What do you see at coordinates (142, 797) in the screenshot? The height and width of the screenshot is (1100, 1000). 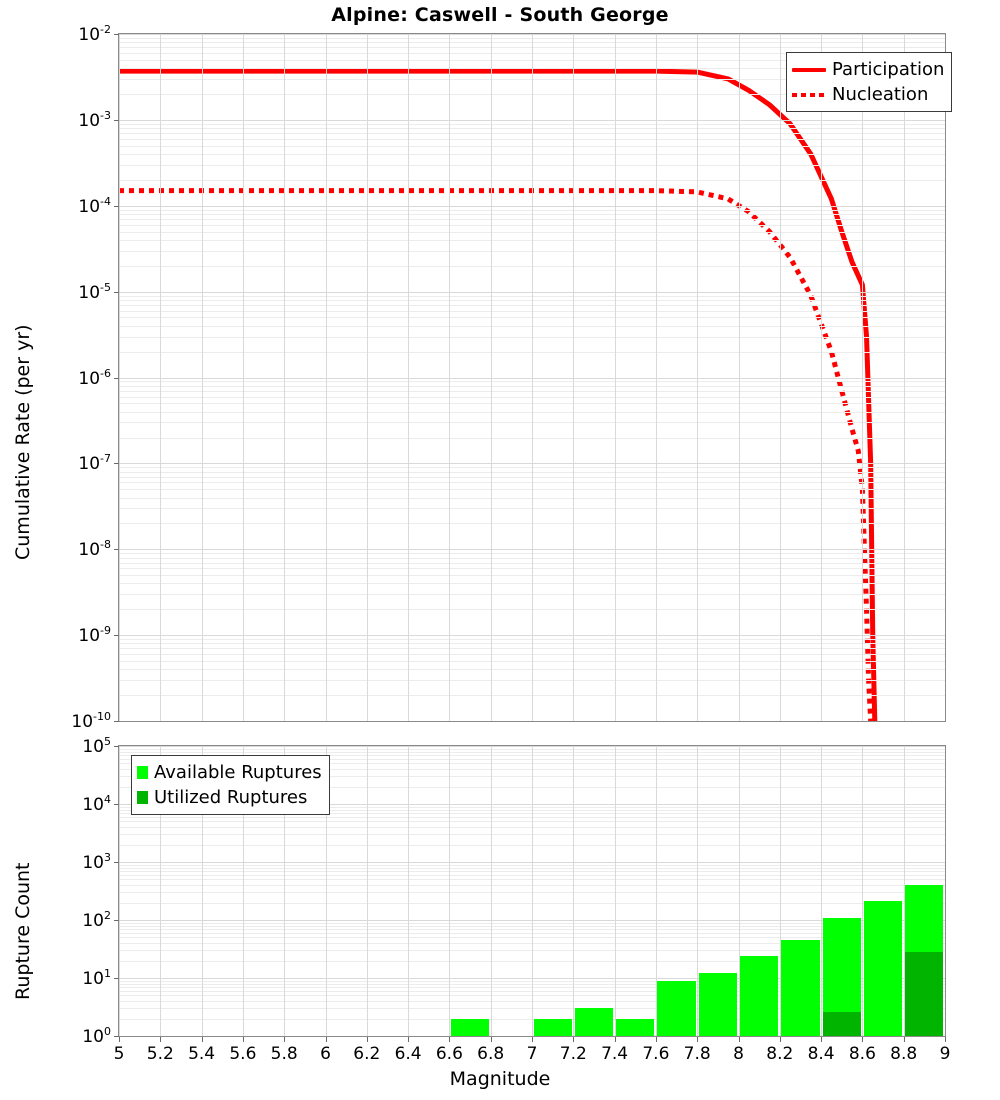 I see `utilized-color-swatch-icon` at bounding box center [142, 797].